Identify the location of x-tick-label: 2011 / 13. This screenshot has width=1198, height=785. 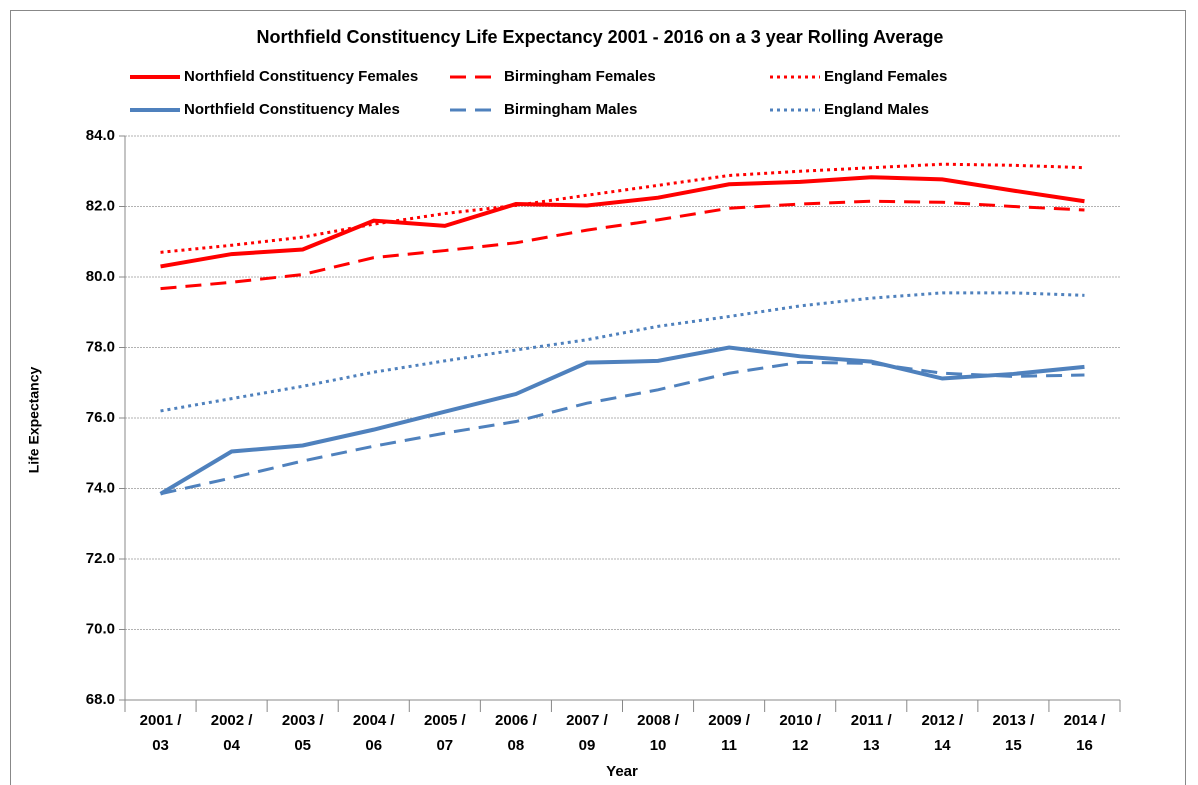
(871, 733).